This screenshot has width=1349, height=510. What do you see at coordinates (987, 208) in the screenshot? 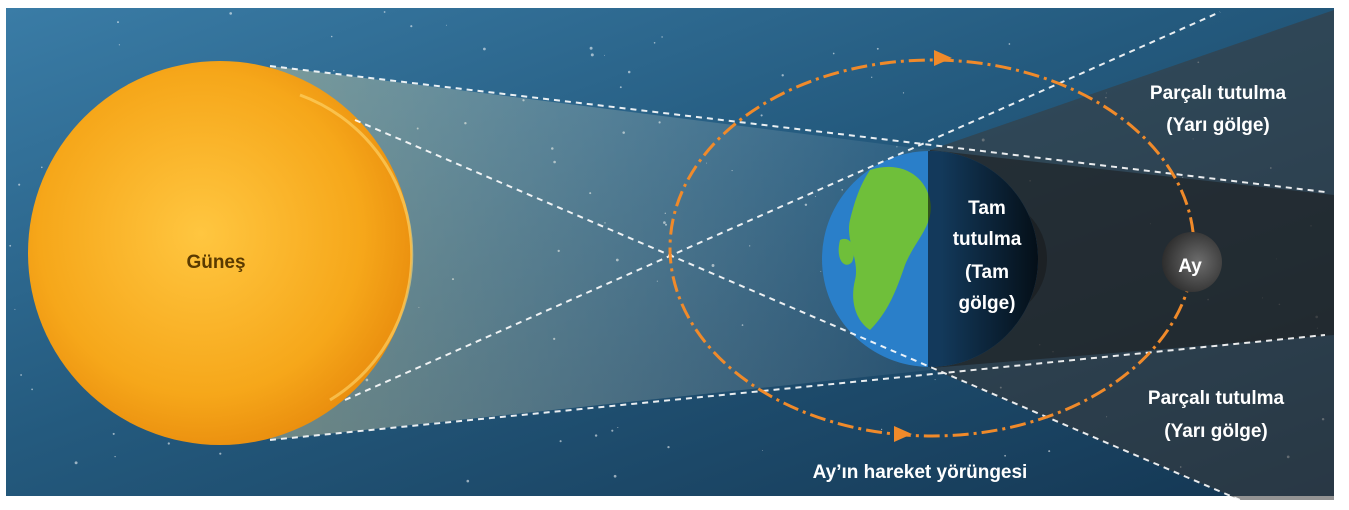
I see `svg-text: Tam` at bounding box center [987, 208].